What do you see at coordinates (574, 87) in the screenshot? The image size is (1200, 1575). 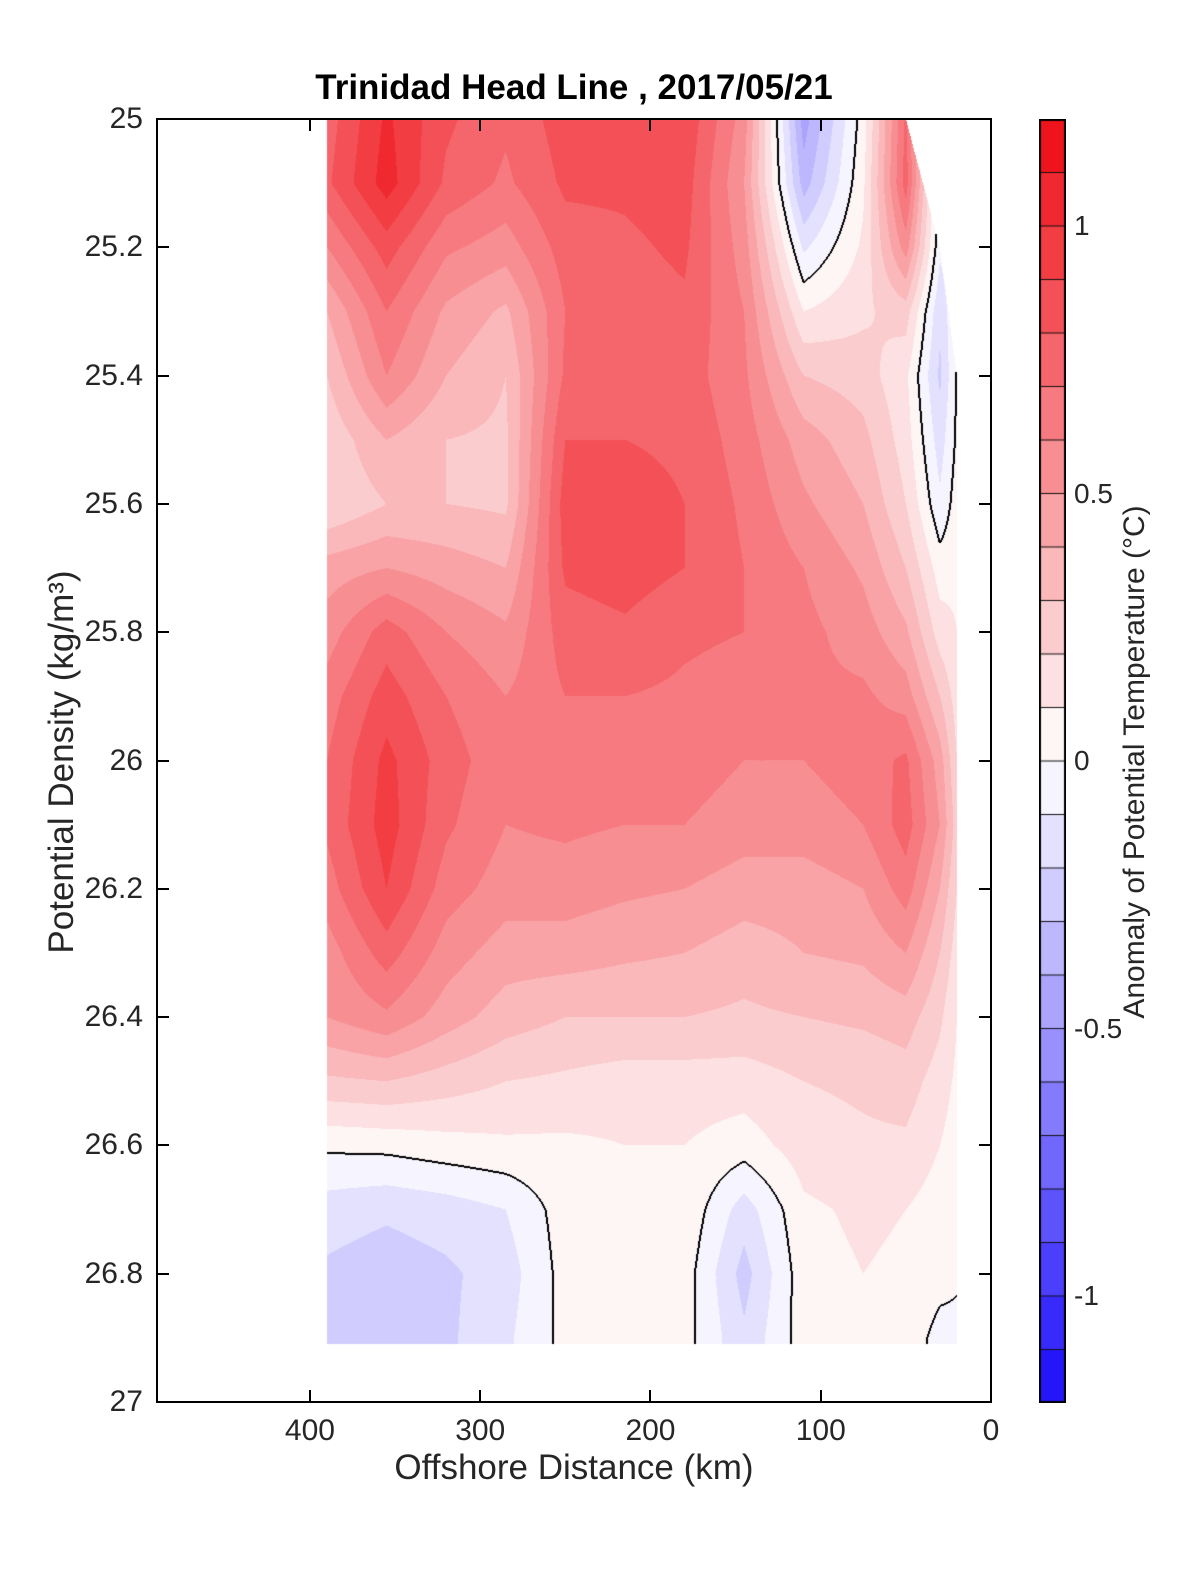 I see `chart-title: Trinidad Head Line , 2017/05/21` at bounding box center [574, 87].